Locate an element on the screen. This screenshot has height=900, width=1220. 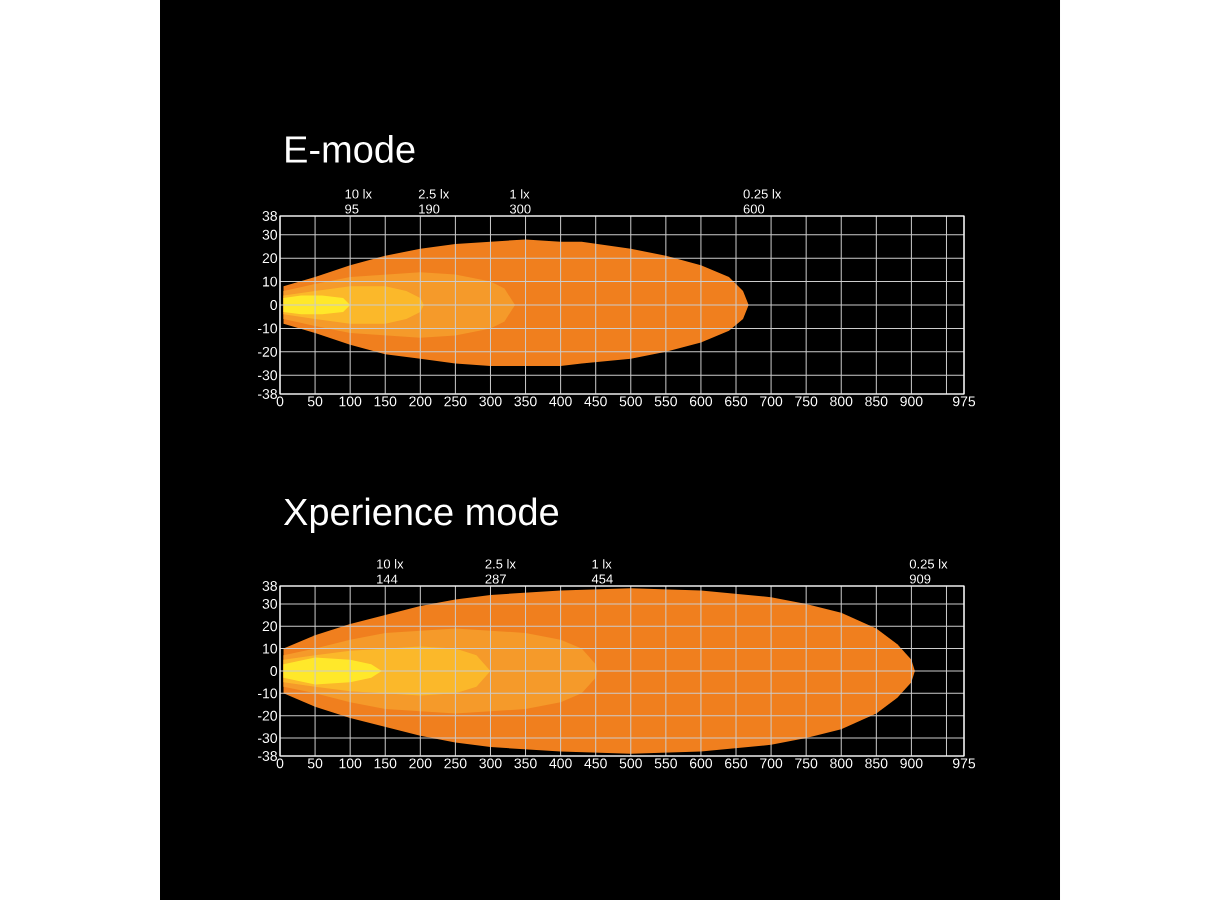
chart-title: Xperience mode is located at coordinates (421, 515).